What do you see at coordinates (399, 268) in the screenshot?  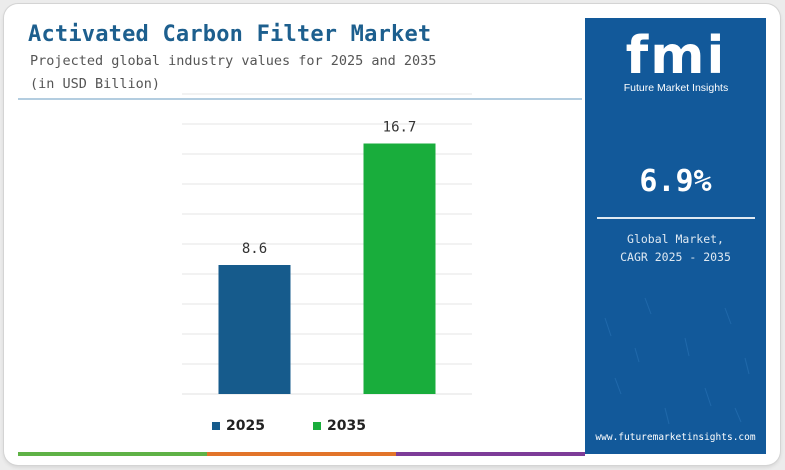 I see `bar-2035` at bounding box center [399, 268].